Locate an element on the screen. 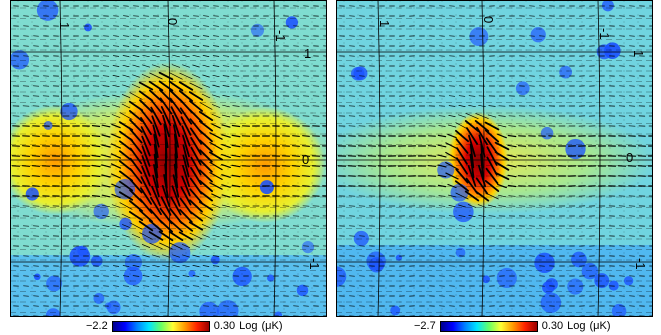  grid-label-right-mid: 0 is located at coordinates (629, 157).